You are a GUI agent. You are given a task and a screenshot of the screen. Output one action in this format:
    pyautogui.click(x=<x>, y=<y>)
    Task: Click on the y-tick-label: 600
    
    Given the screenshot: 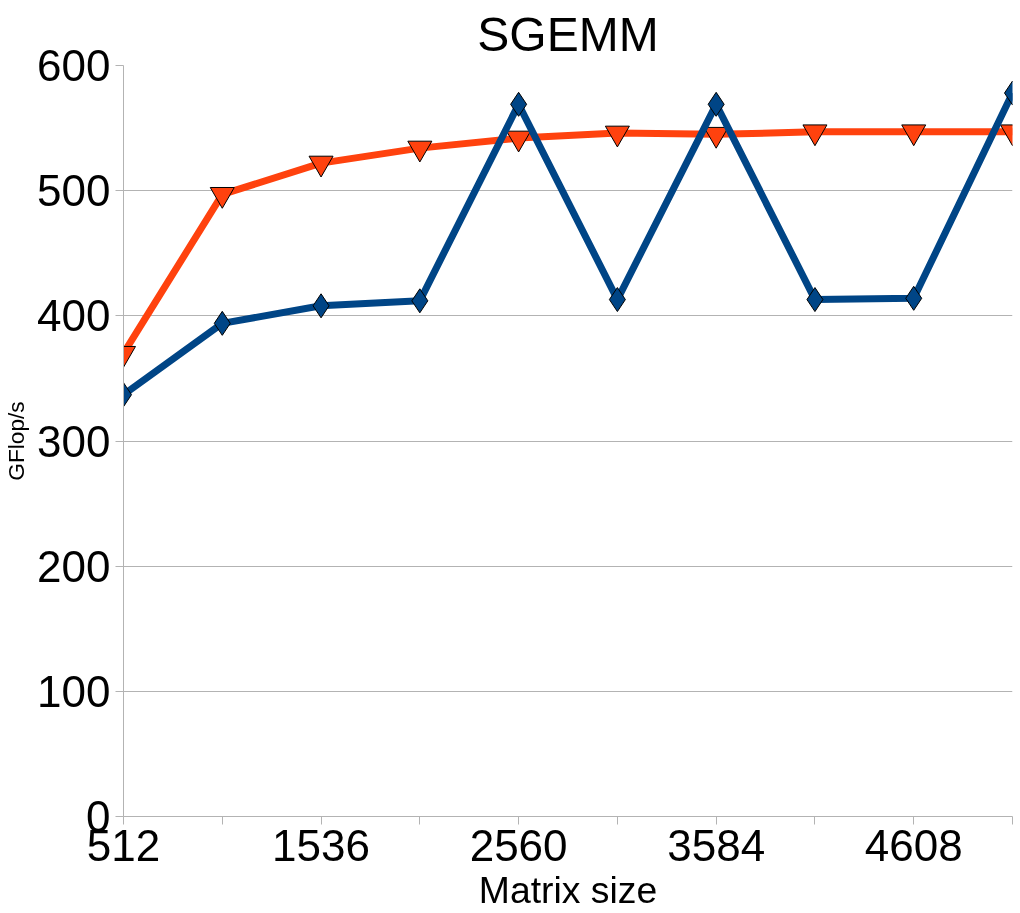 What is the action you would take?
    pyautogui.click(x=74, y=65)
    